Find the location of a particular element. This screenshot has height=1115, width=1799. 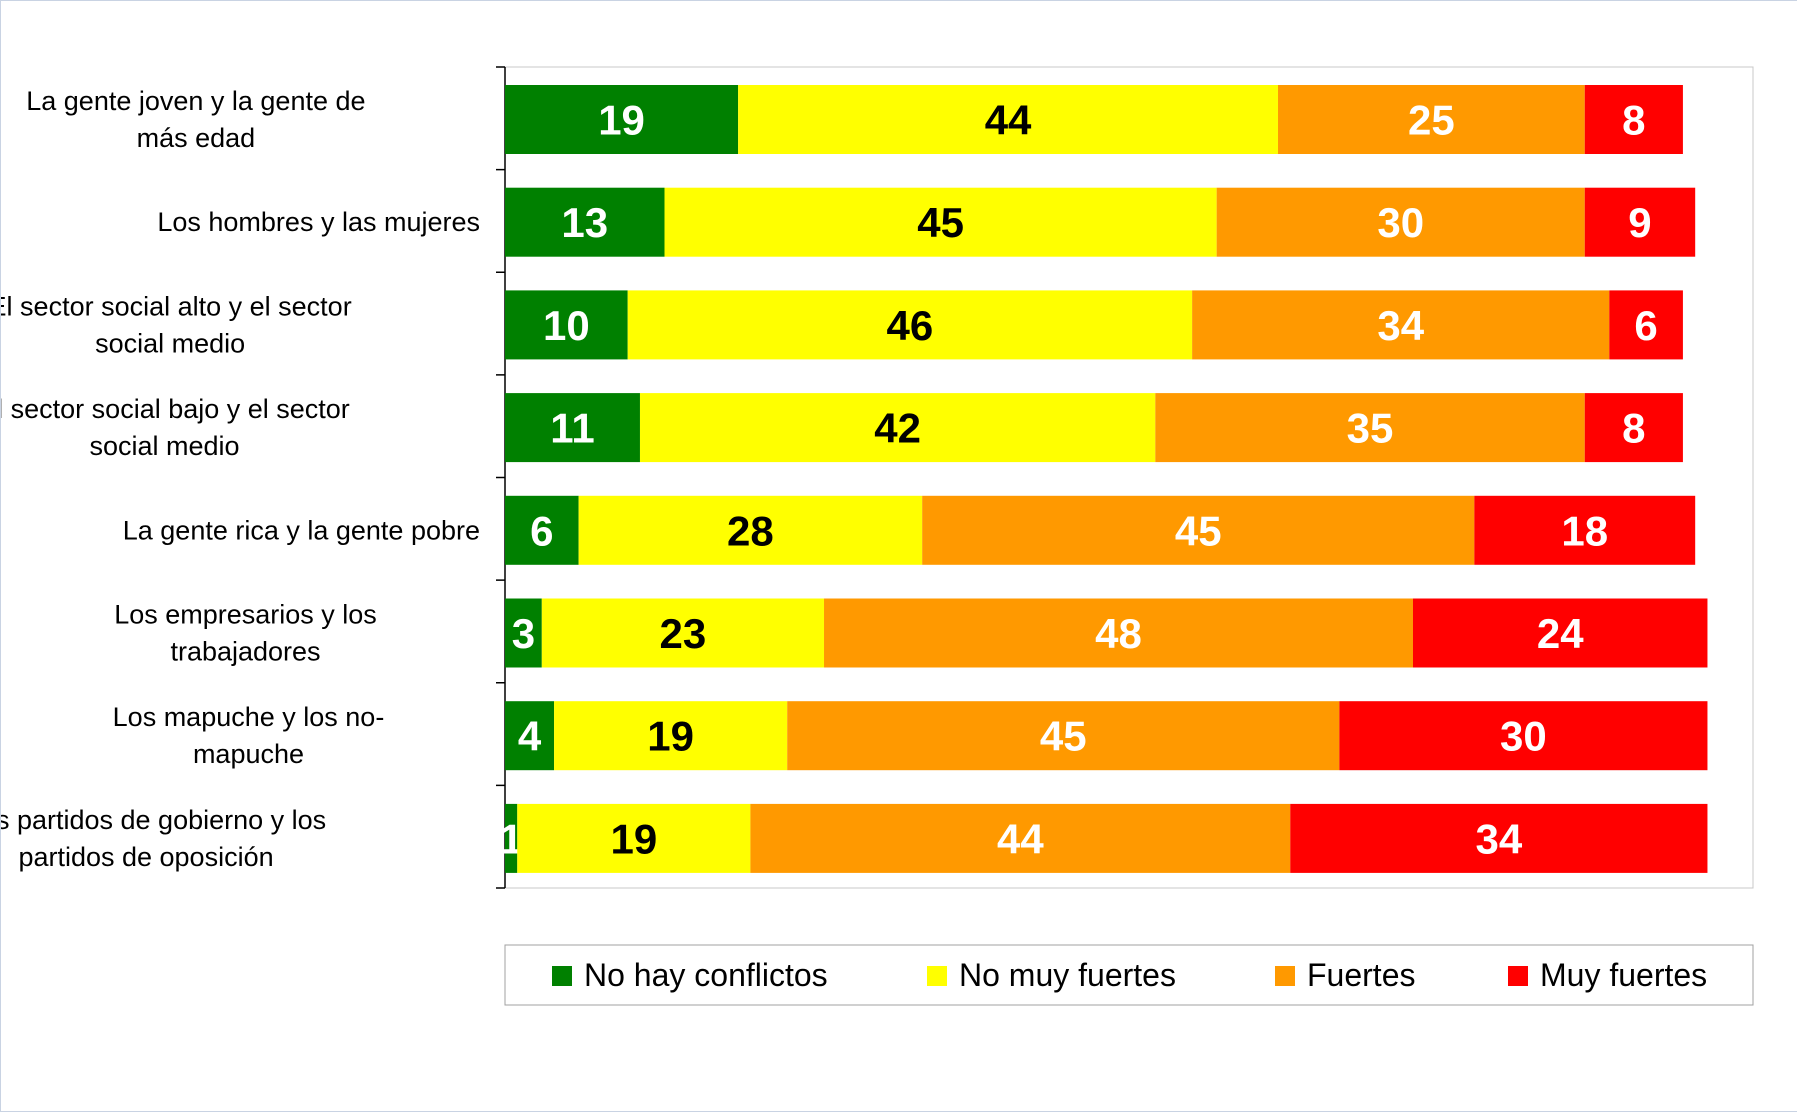

bar-data-label: 23 is located at coordinates (683, 633).